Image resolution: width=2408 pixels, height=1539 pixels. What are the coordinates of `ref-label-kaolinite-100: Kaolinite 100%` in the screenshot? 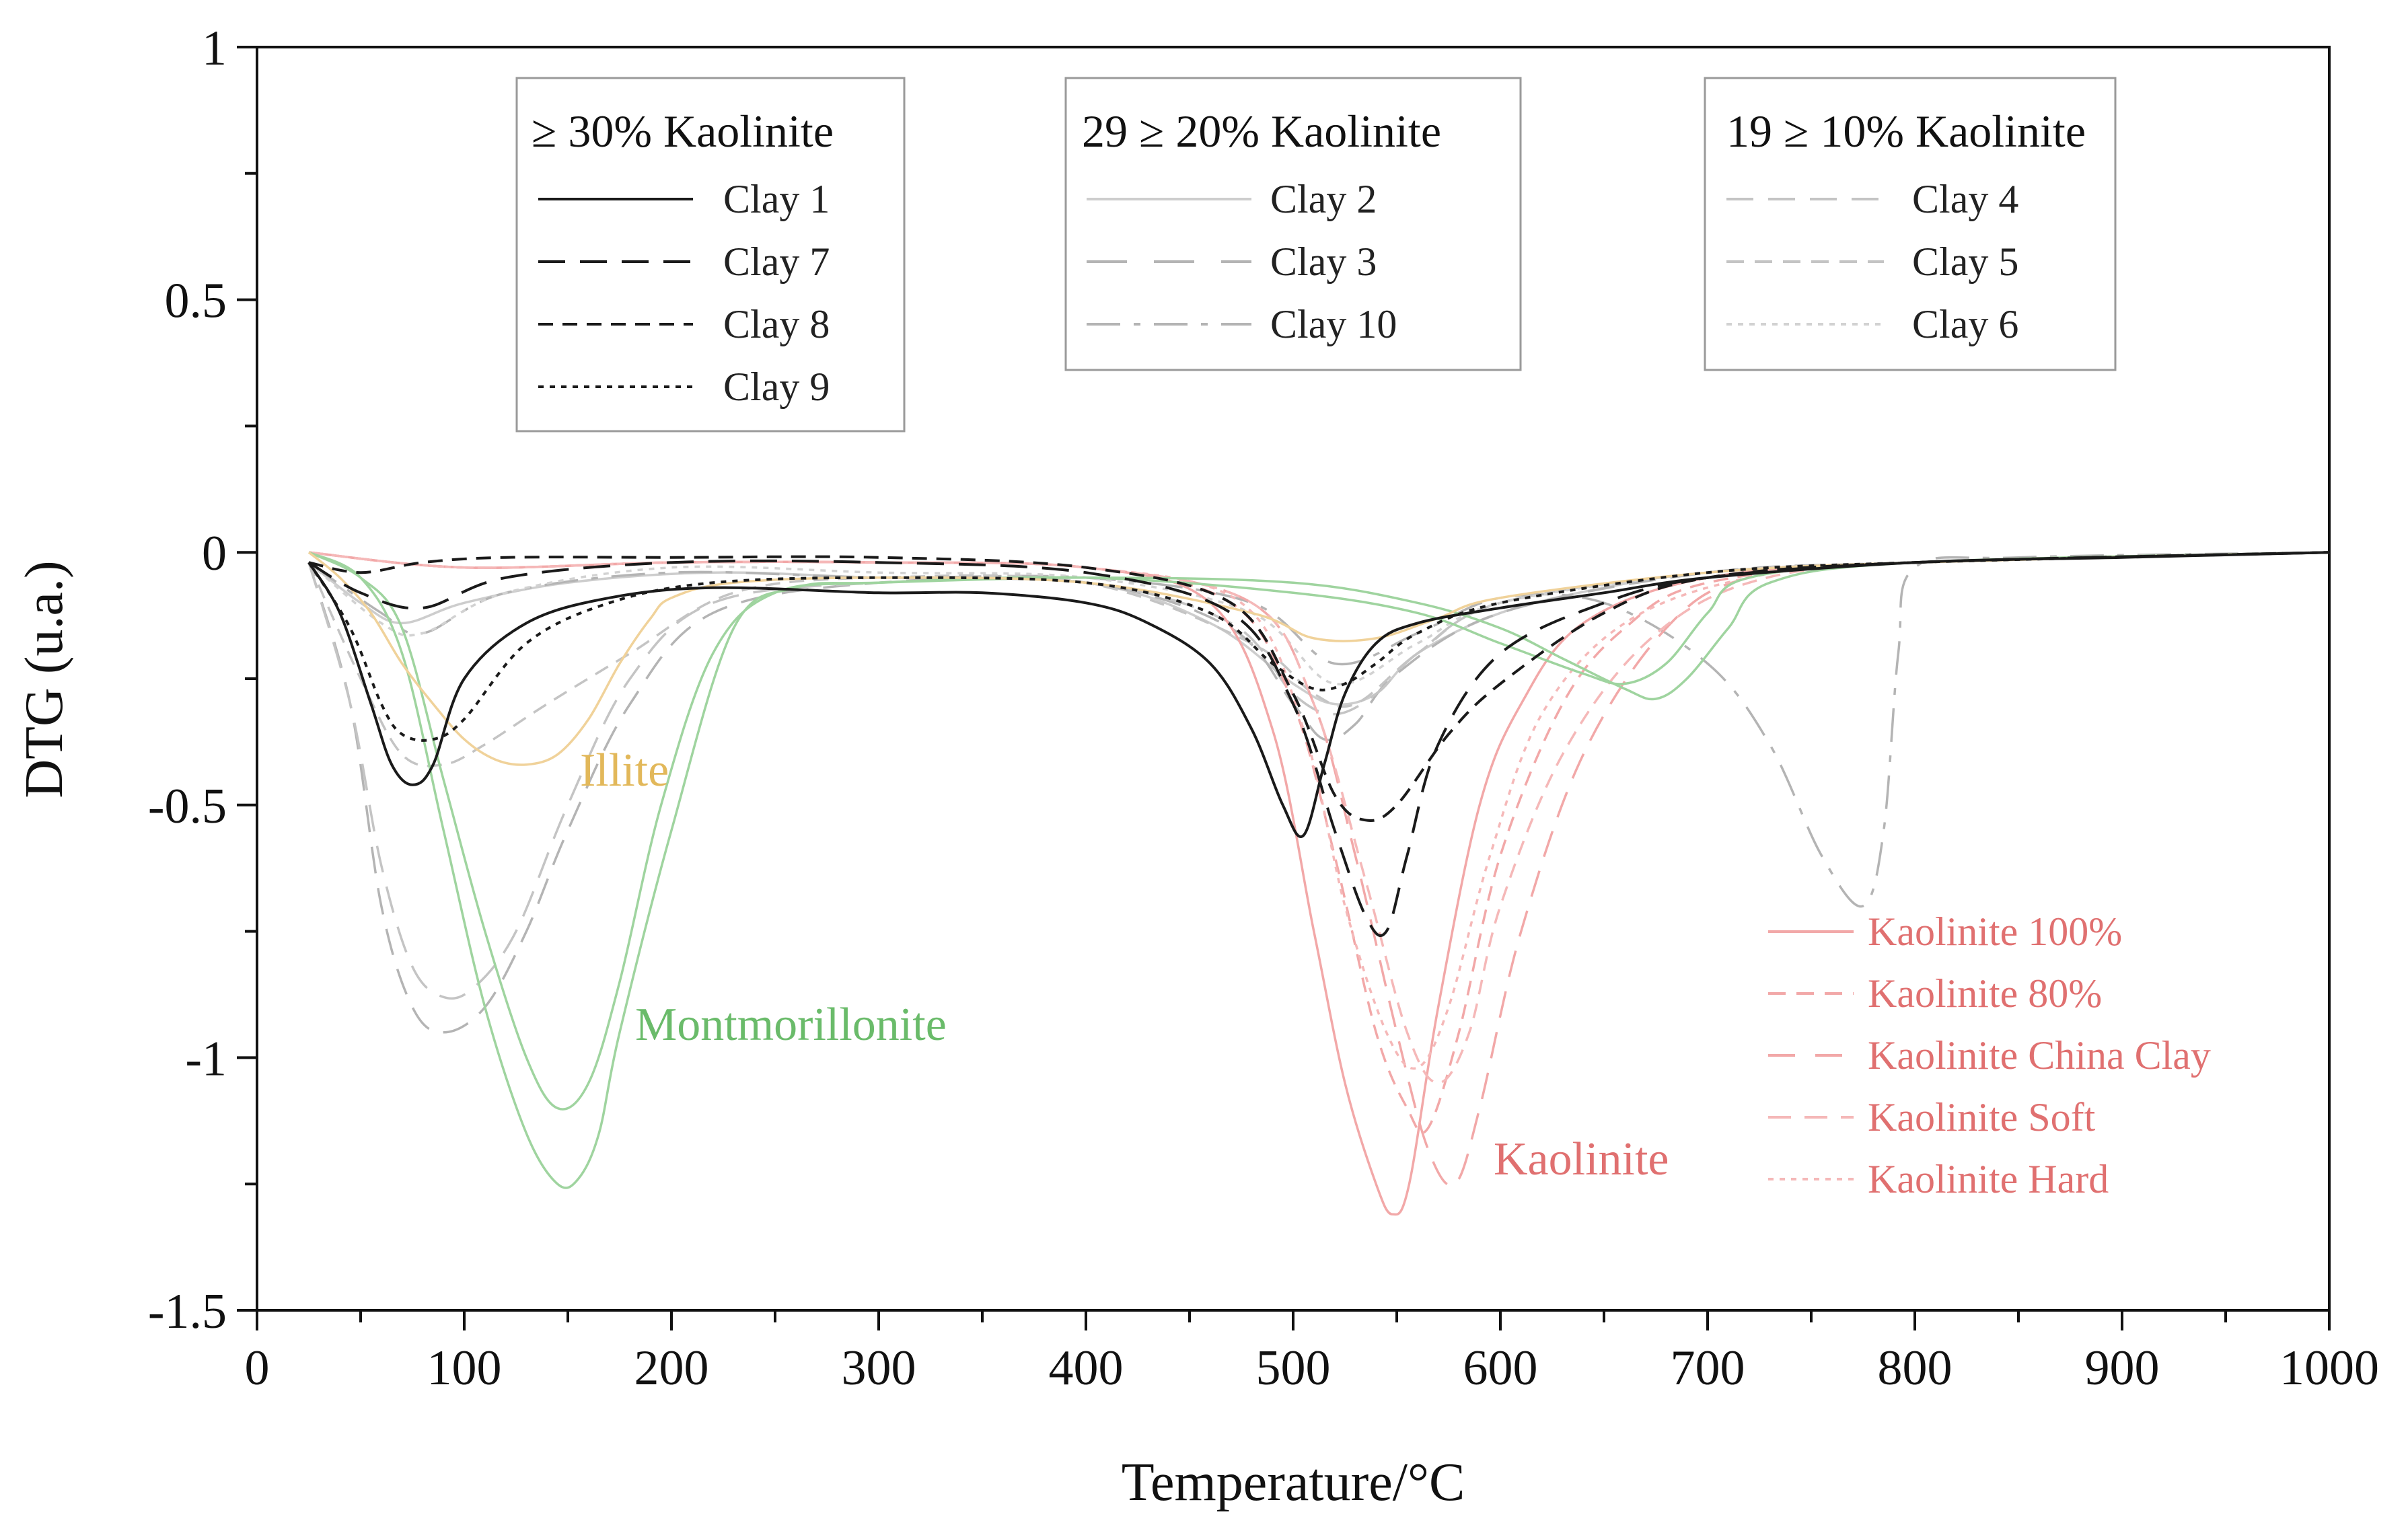 It's located at (1995, 931).